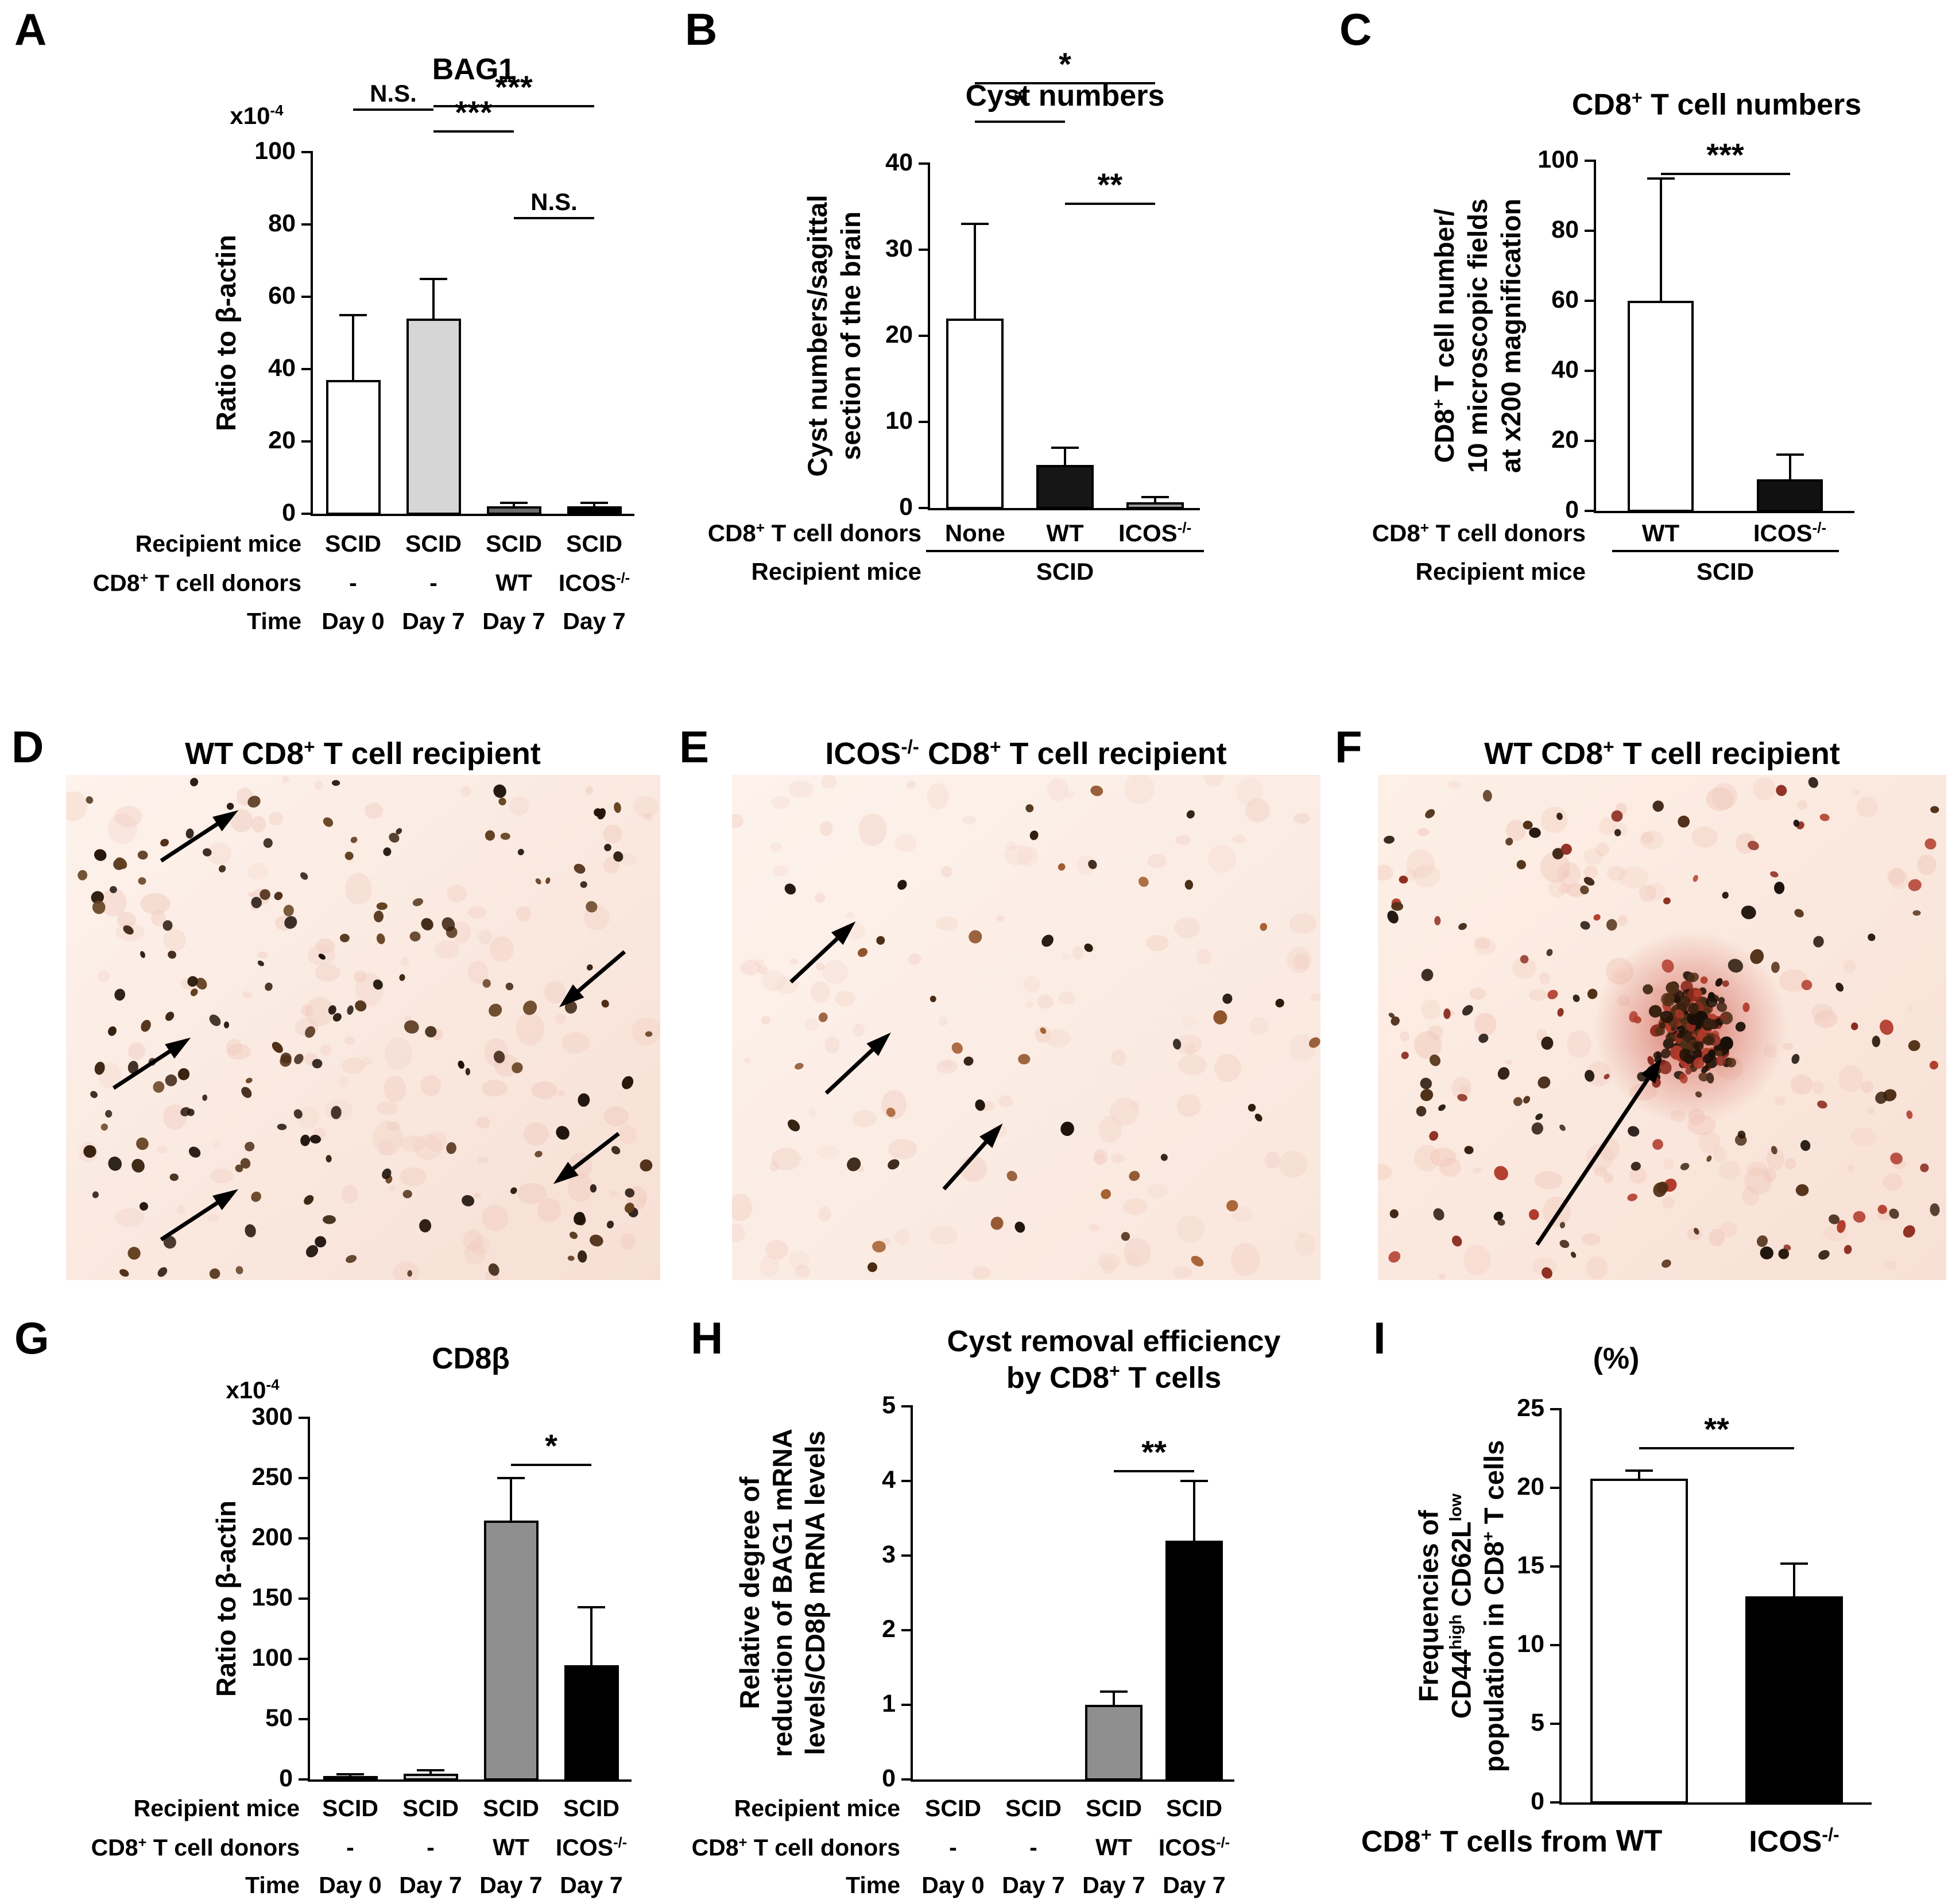 This screenshot has width=1948, height=1904. I want to click on y-axis-label: Frequencies of, so click(1428, 1606).